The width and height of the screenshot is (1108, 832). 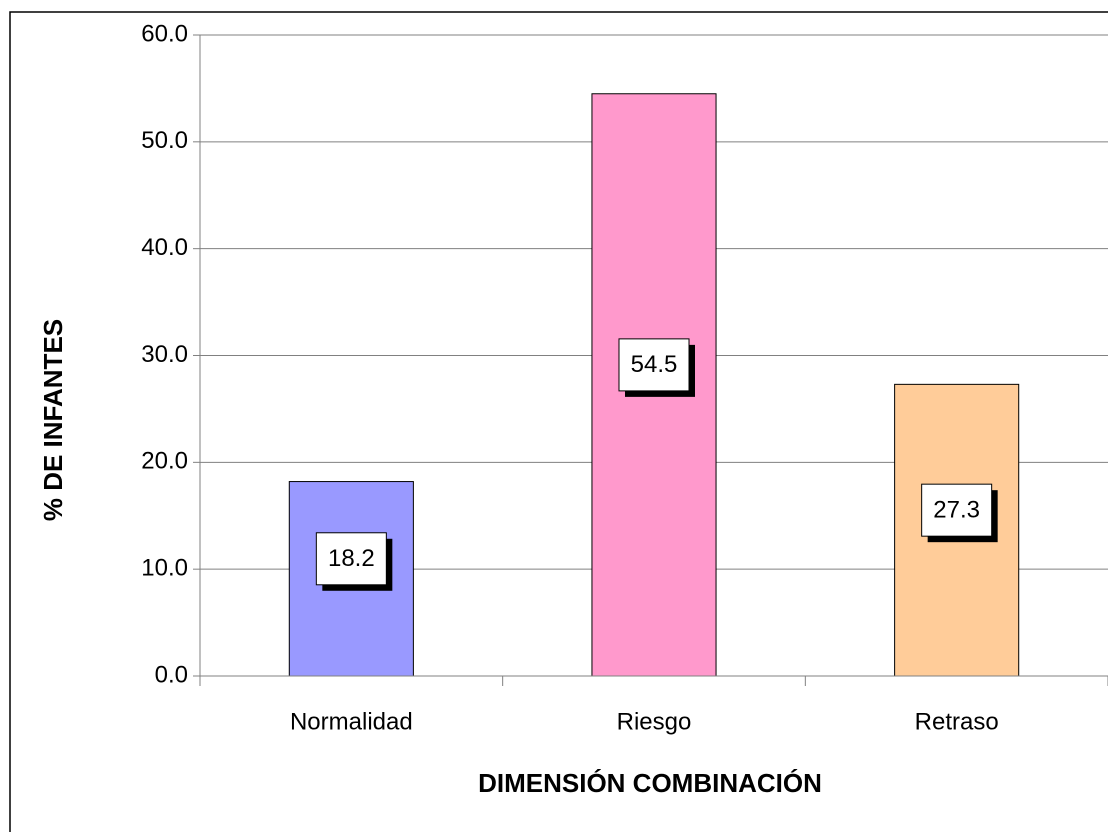 I want to click on y-tick-label: 50.0, so click(x=164, y=140).